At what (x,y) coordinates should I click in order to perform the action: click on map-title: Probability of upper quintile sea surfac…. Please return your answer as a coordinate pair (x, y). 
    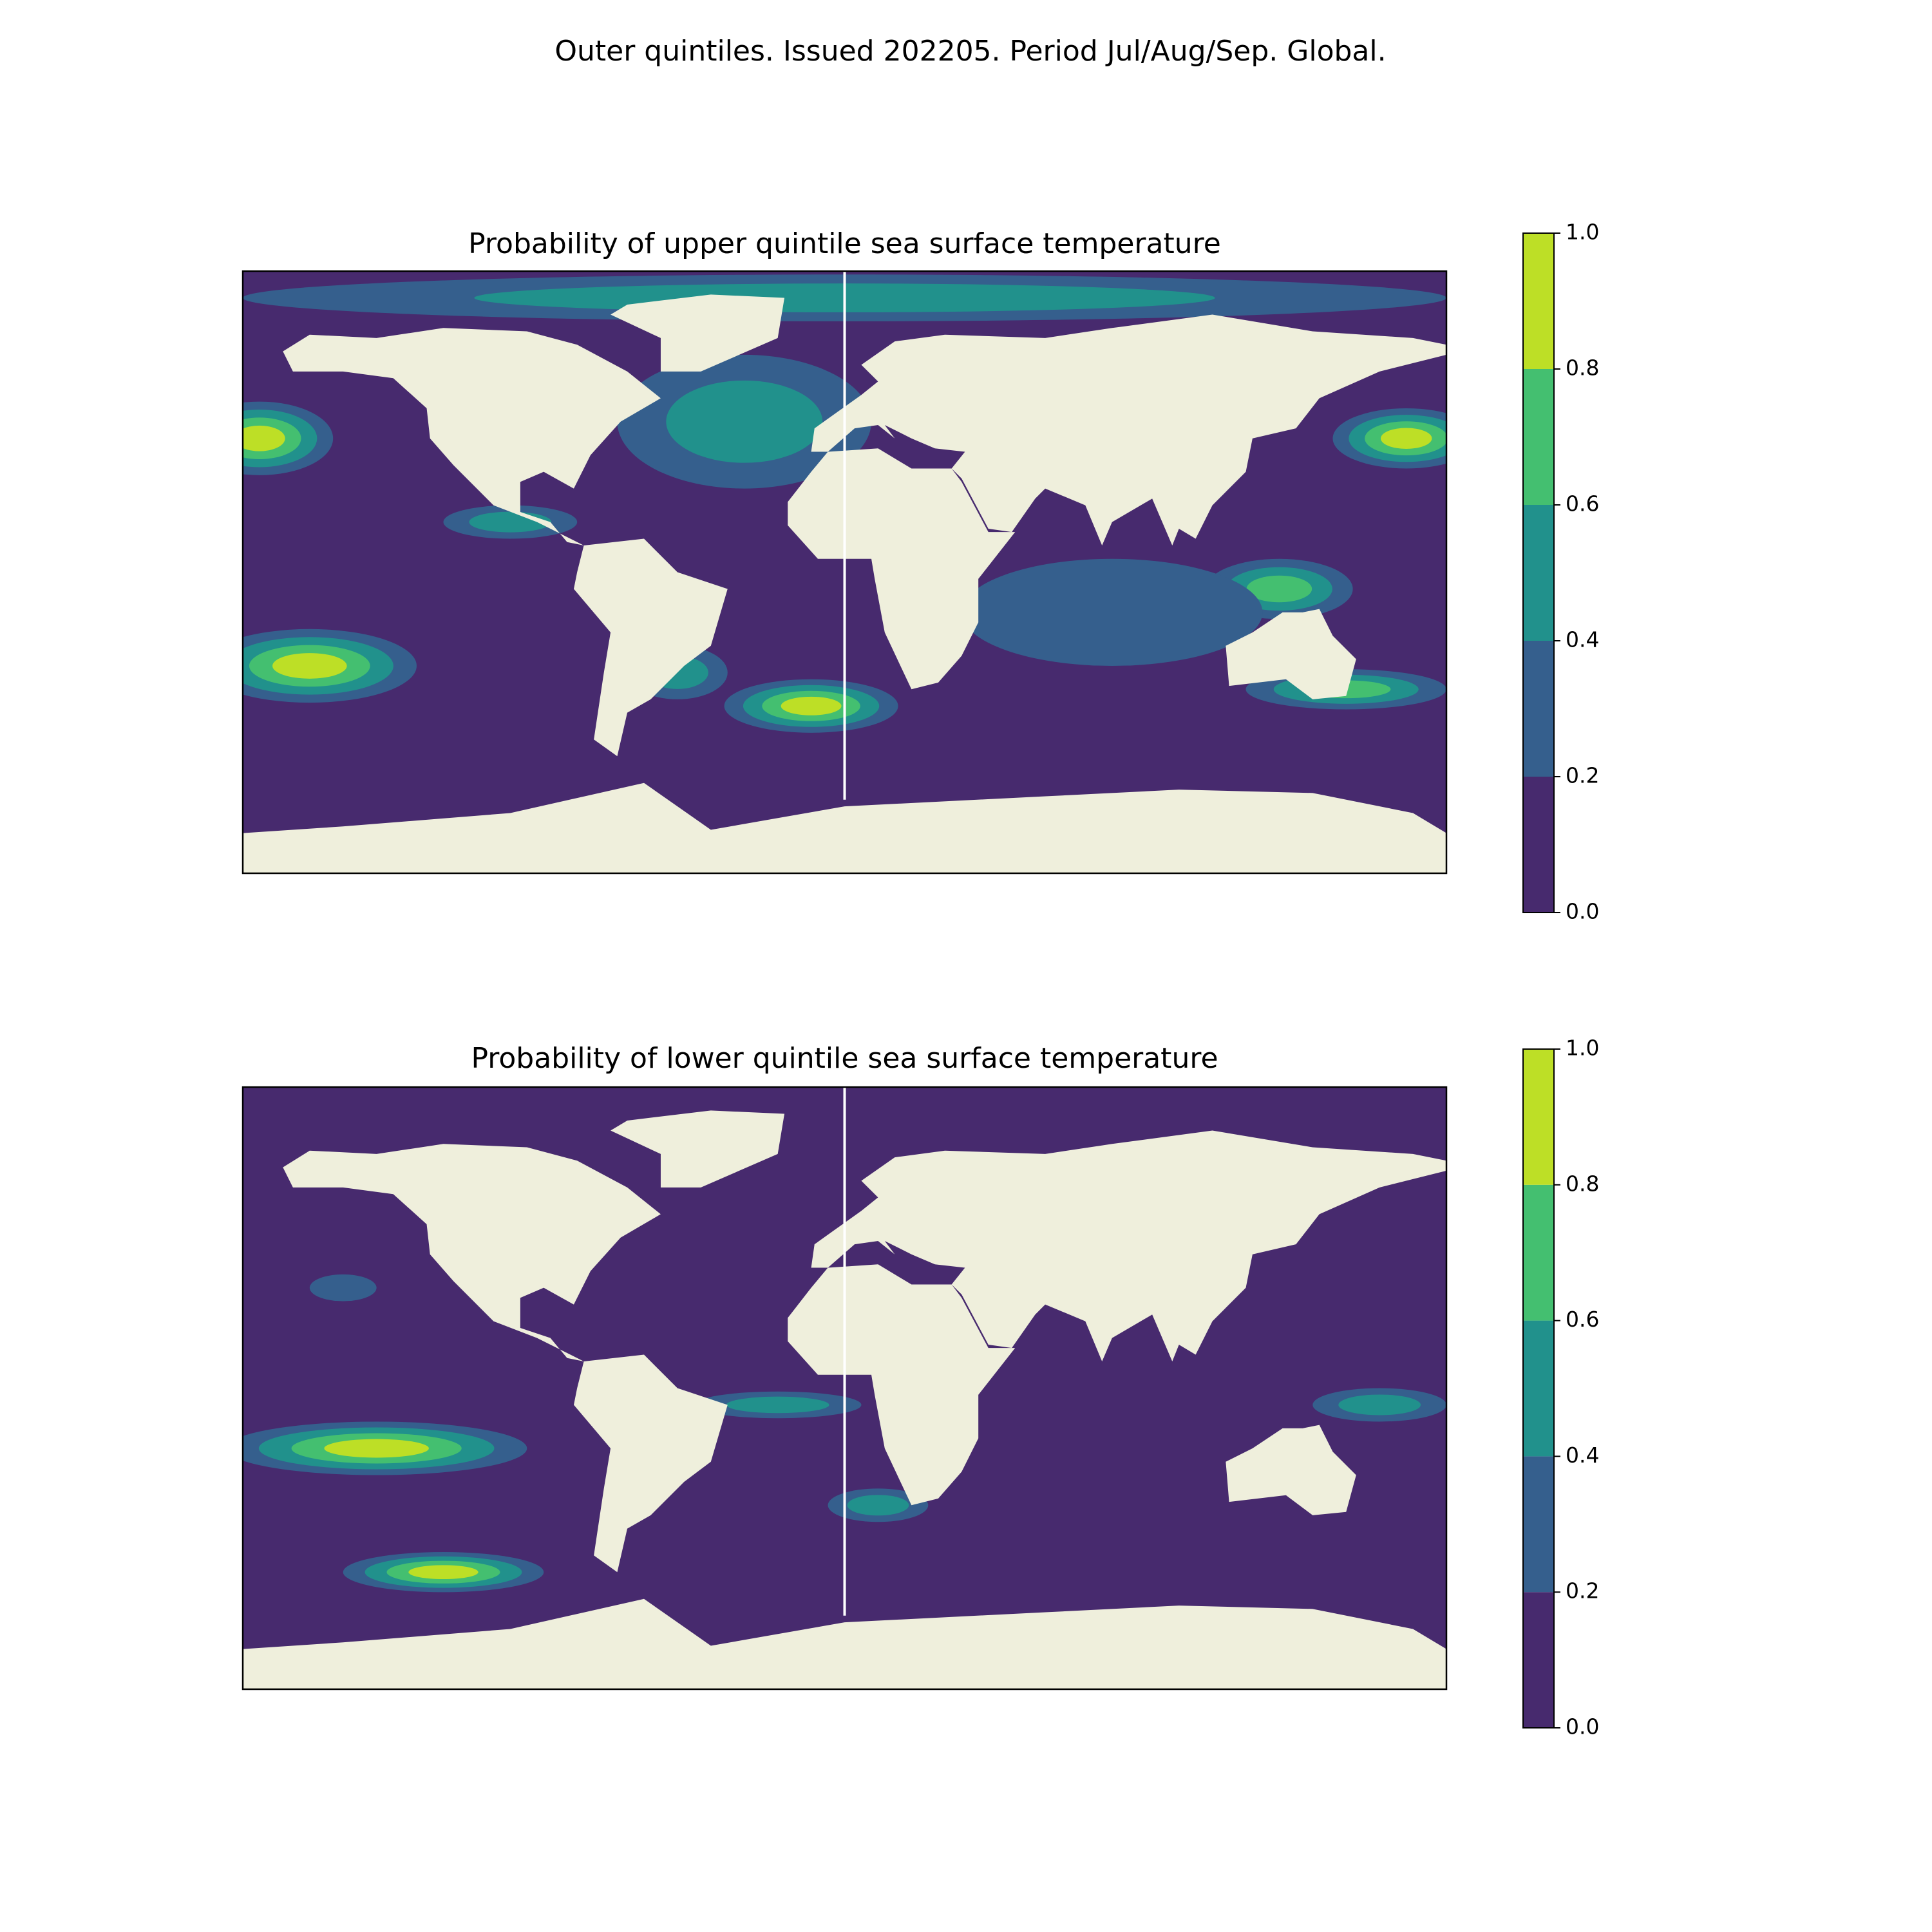
    Looking at the image, I should click on (845, 243).